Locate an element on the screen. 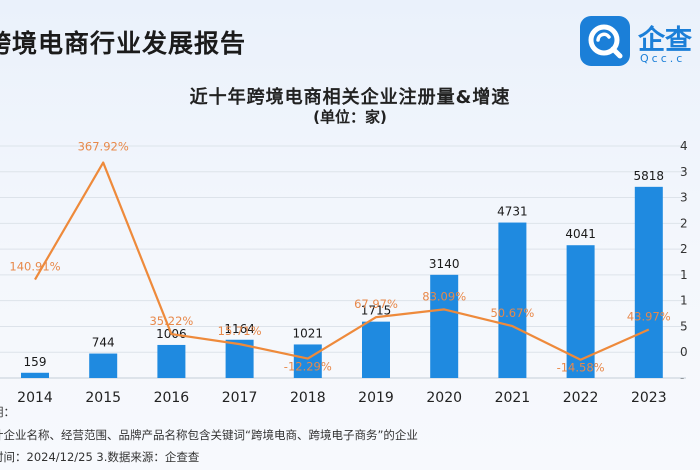 The height and width of the screenshot is (470, 700). x-tick-label: 2020 is located at coordinates (444, 398).